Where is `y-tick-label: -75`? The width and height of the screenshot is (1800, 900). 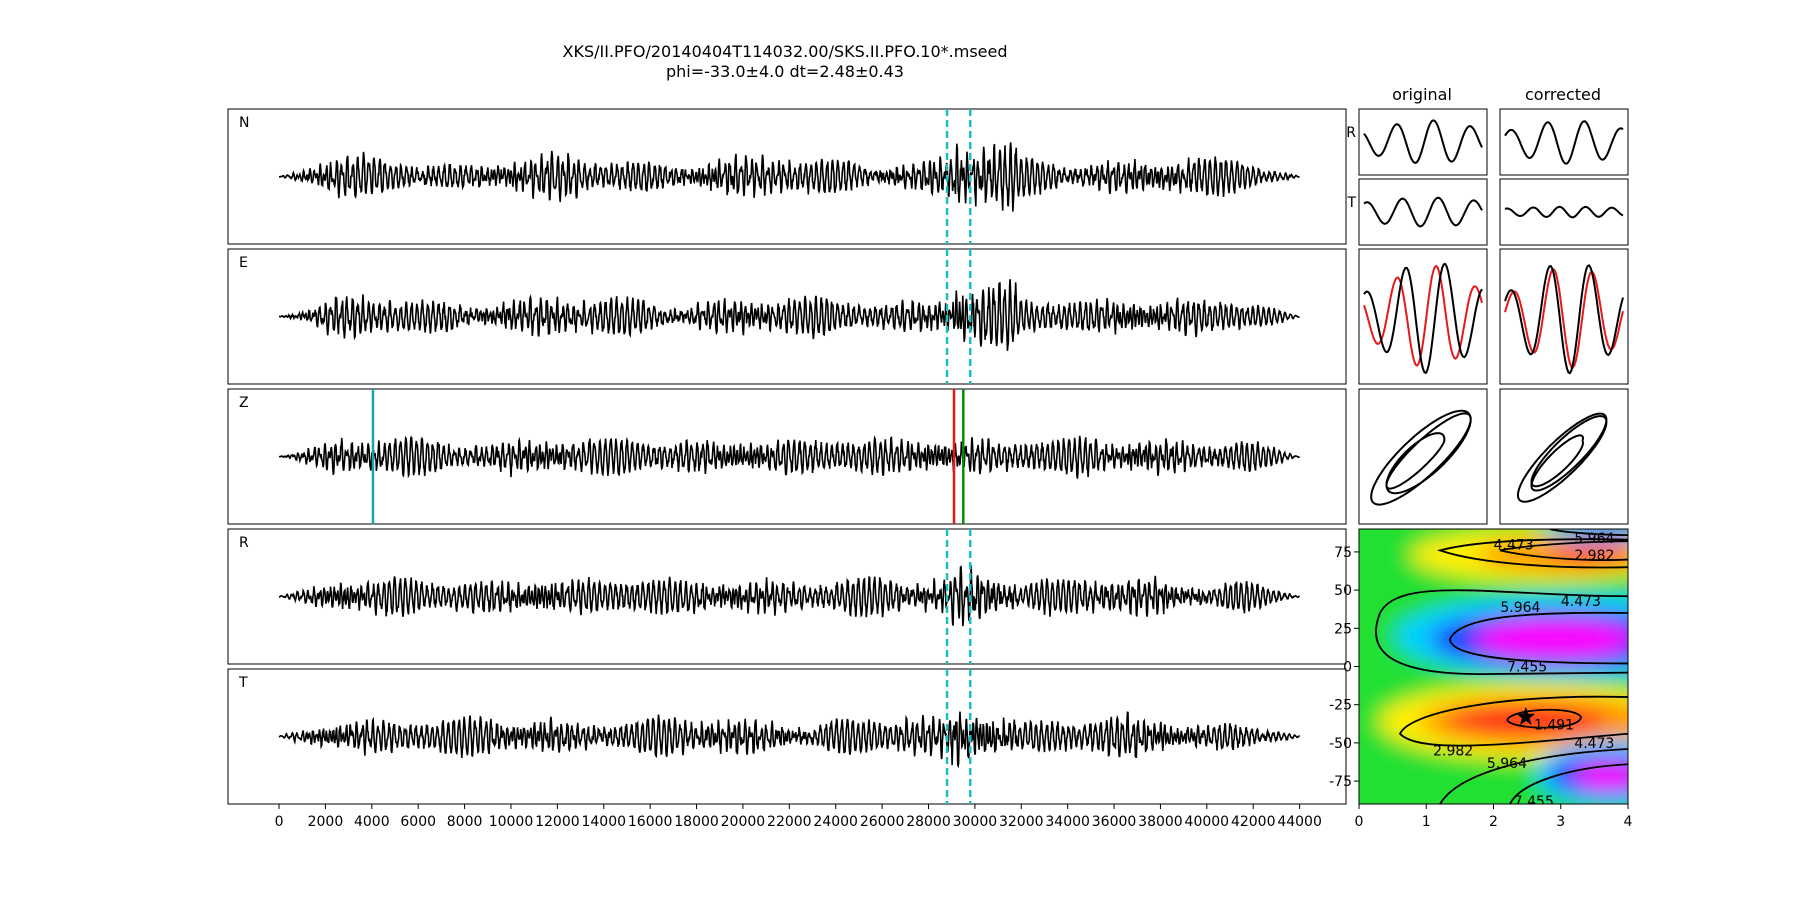 y-tick-label: -75 is located at coordinates (1340, 782).